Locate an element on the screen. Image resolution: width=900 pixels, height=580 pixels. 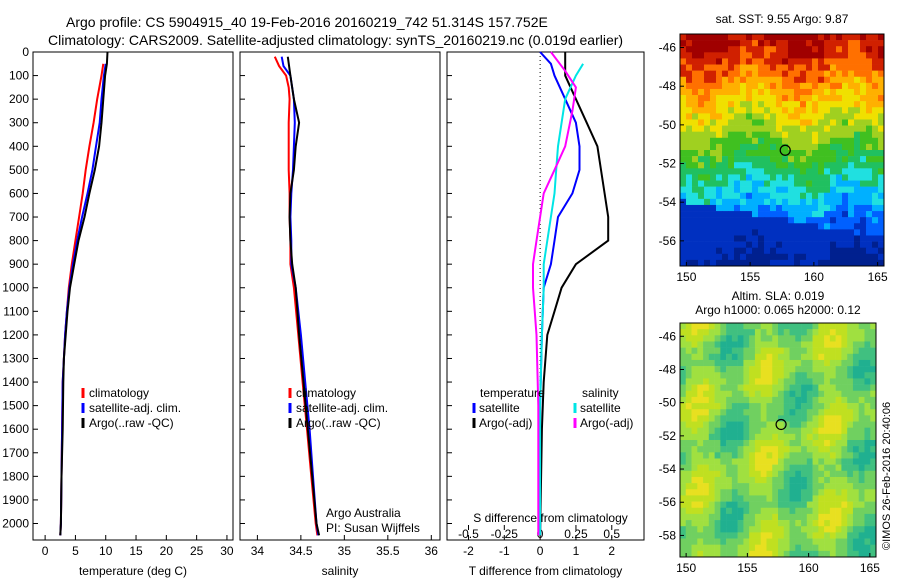
temperature-x-axis-label: temperature (deg C) is located at coordinates (133, 571).